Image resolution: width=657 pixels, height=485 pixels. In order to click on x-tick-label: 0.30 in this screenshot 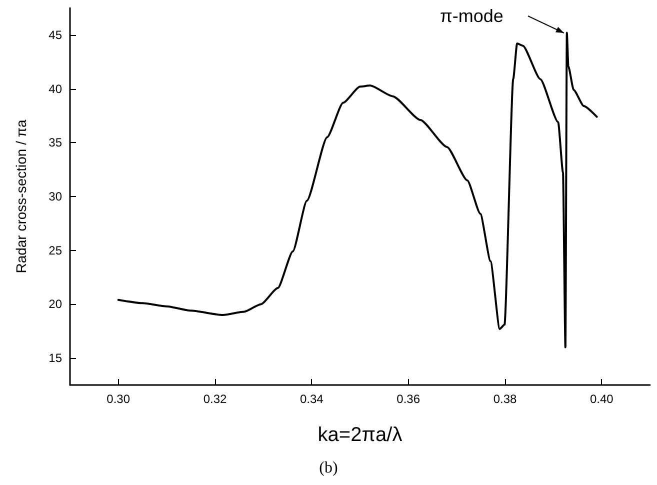, I will do `click(118, 399)`.